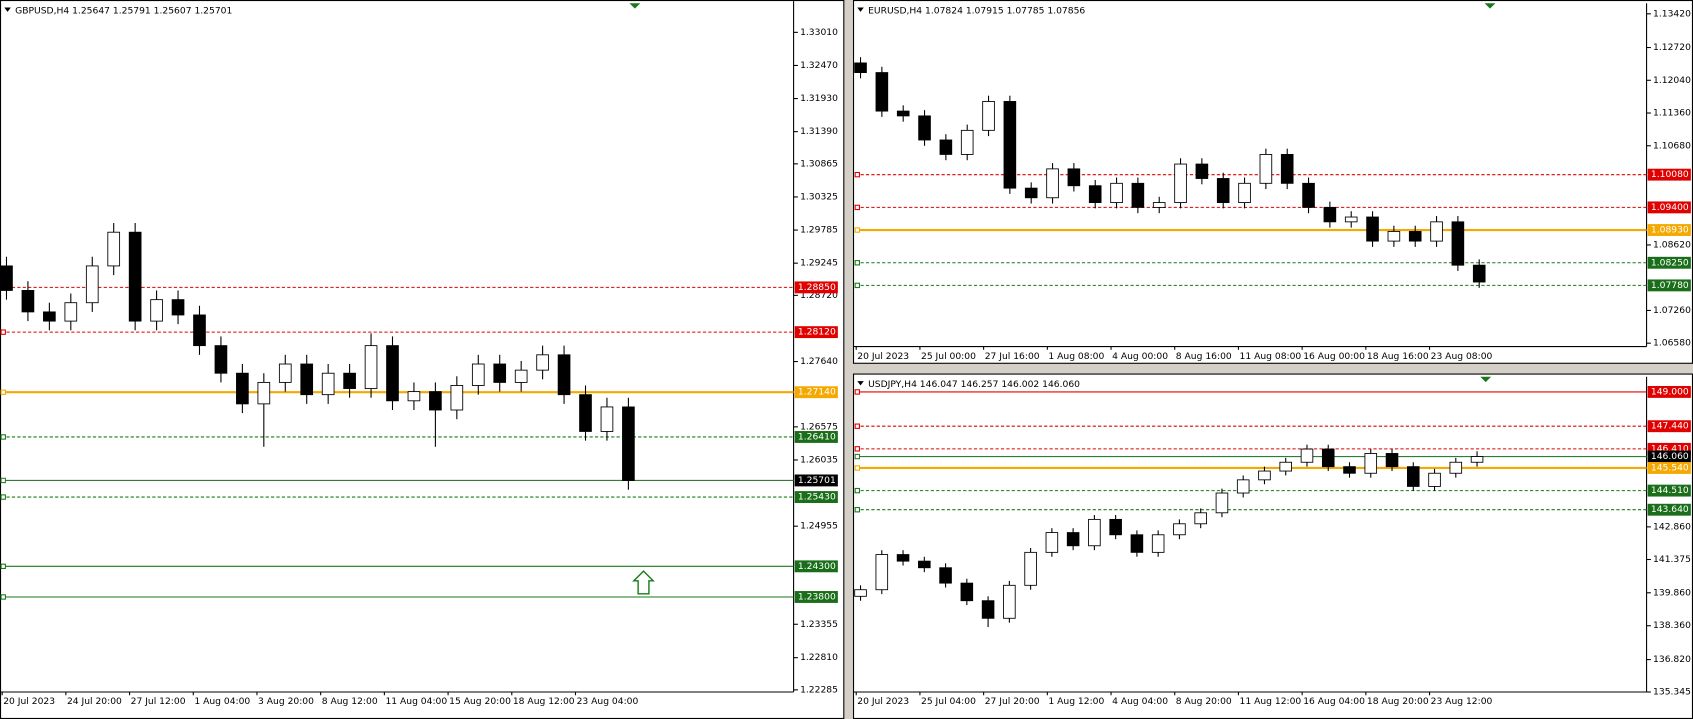  What do you see at coordinates (222, 701) in the screenshot?
I see `x-tick-label: 1 Aug 04:00` at bounding box center [222, 701].